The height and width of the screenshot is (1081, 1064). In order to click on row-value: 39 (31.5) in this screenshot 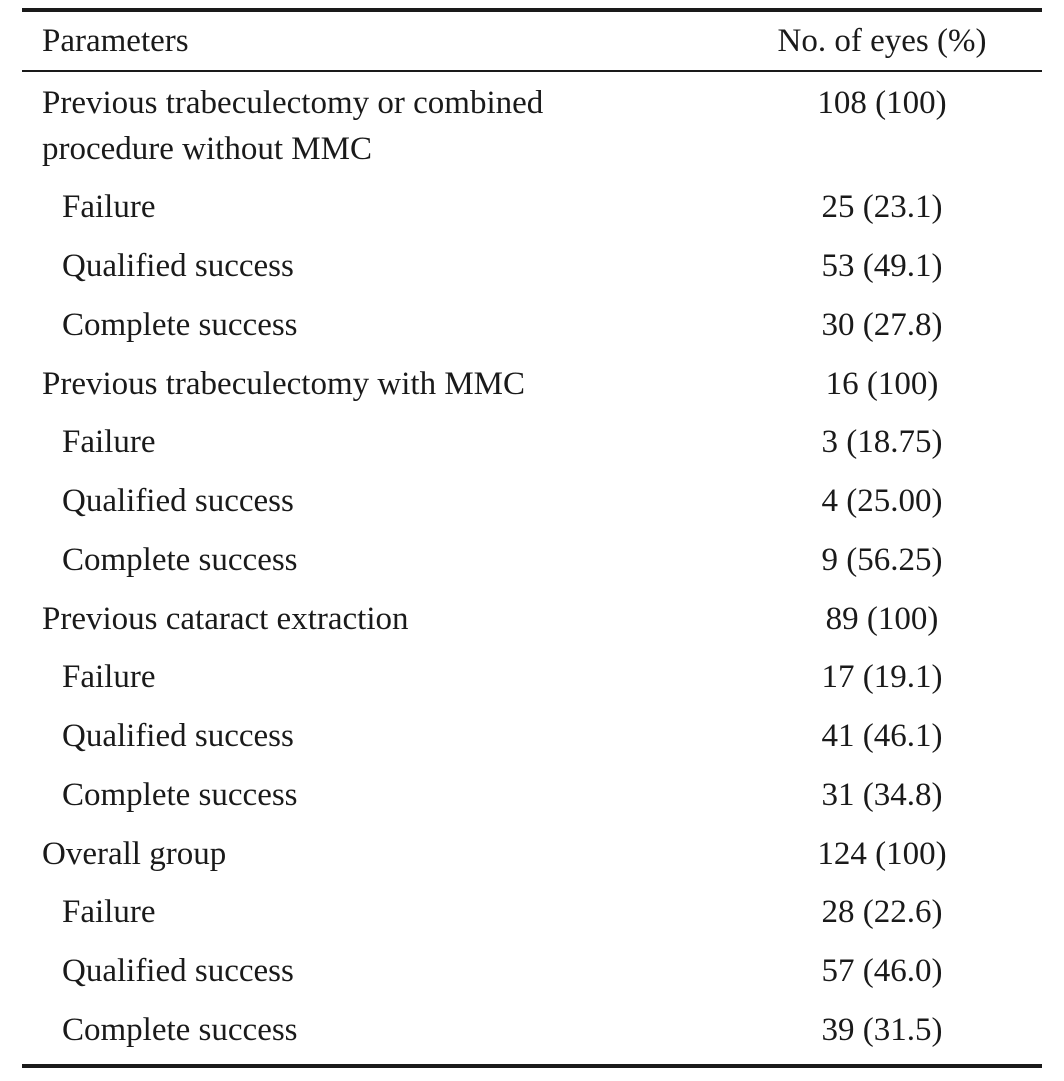, I will do `click(882, 1030)`.